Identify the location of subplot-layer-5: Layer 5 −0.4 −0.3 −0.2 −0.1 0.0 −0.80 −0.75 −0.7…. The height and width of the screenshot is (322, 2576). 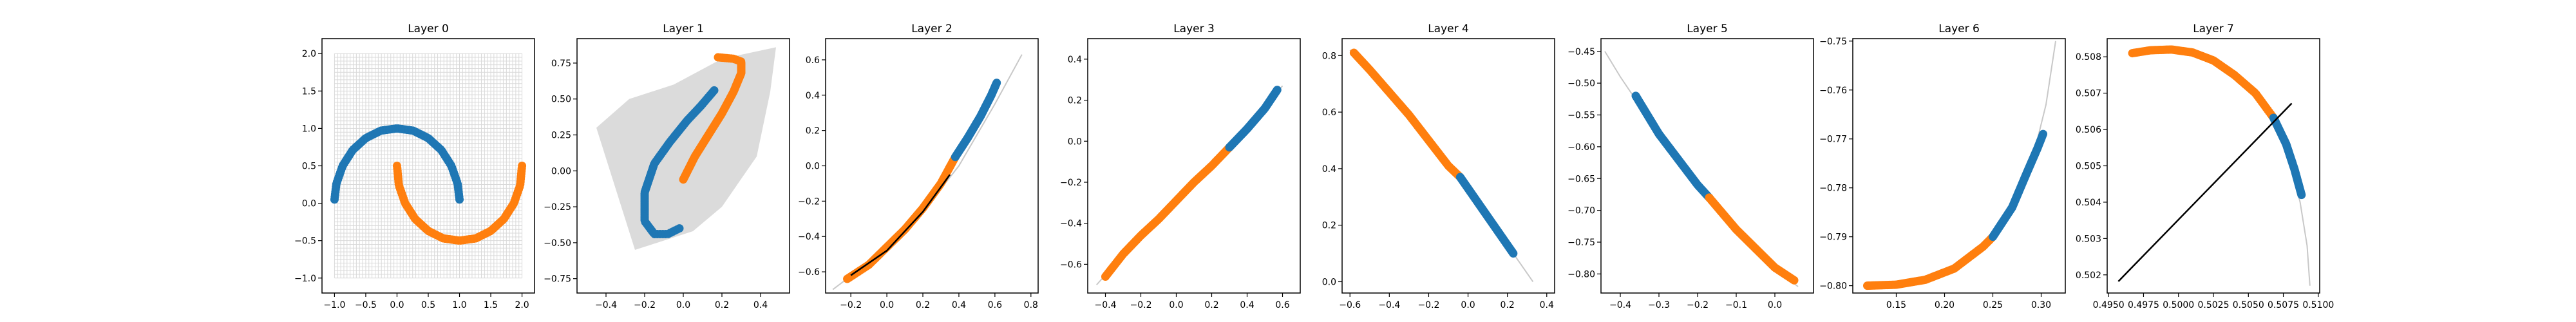
(1690, 167).